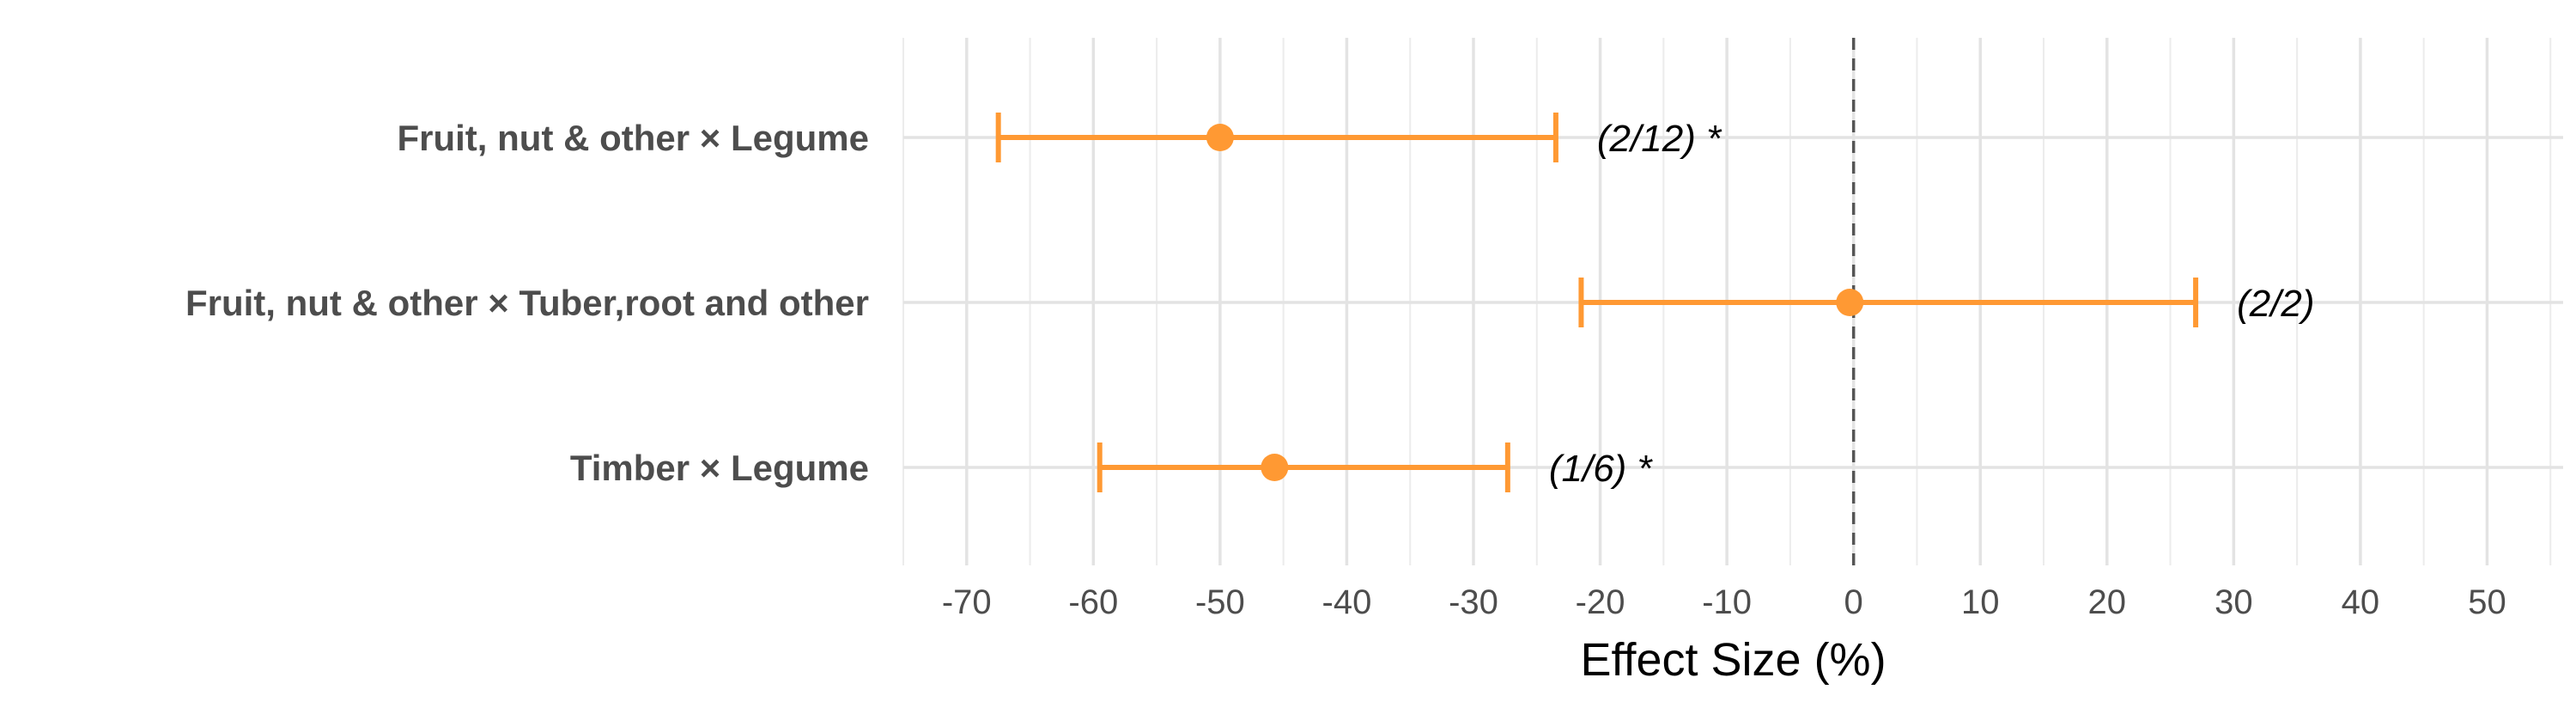 This screenshot has width=2576, height=708. I want to click on x-tick-label: -40, so click(1347, 602).